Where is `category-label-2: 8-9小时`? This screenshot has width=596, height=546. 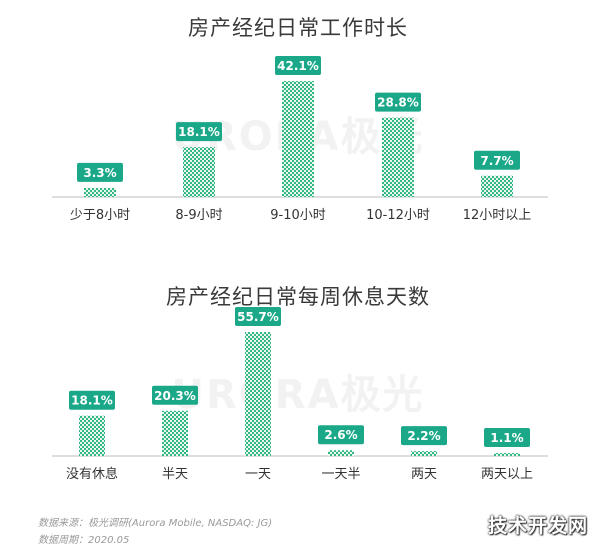 category-label-2: 8-9小时 is located at coordinates (198, 215).